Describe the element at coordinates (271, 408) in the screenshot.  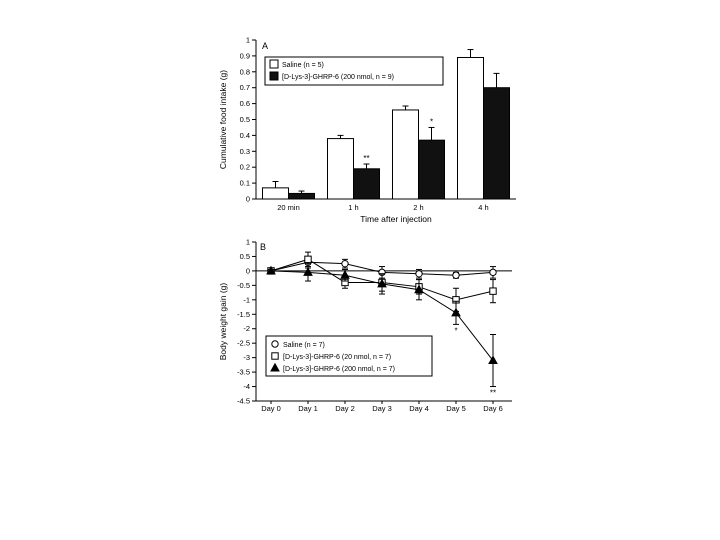
I see `panel-b-x-tick-label: Day 0` at that location.